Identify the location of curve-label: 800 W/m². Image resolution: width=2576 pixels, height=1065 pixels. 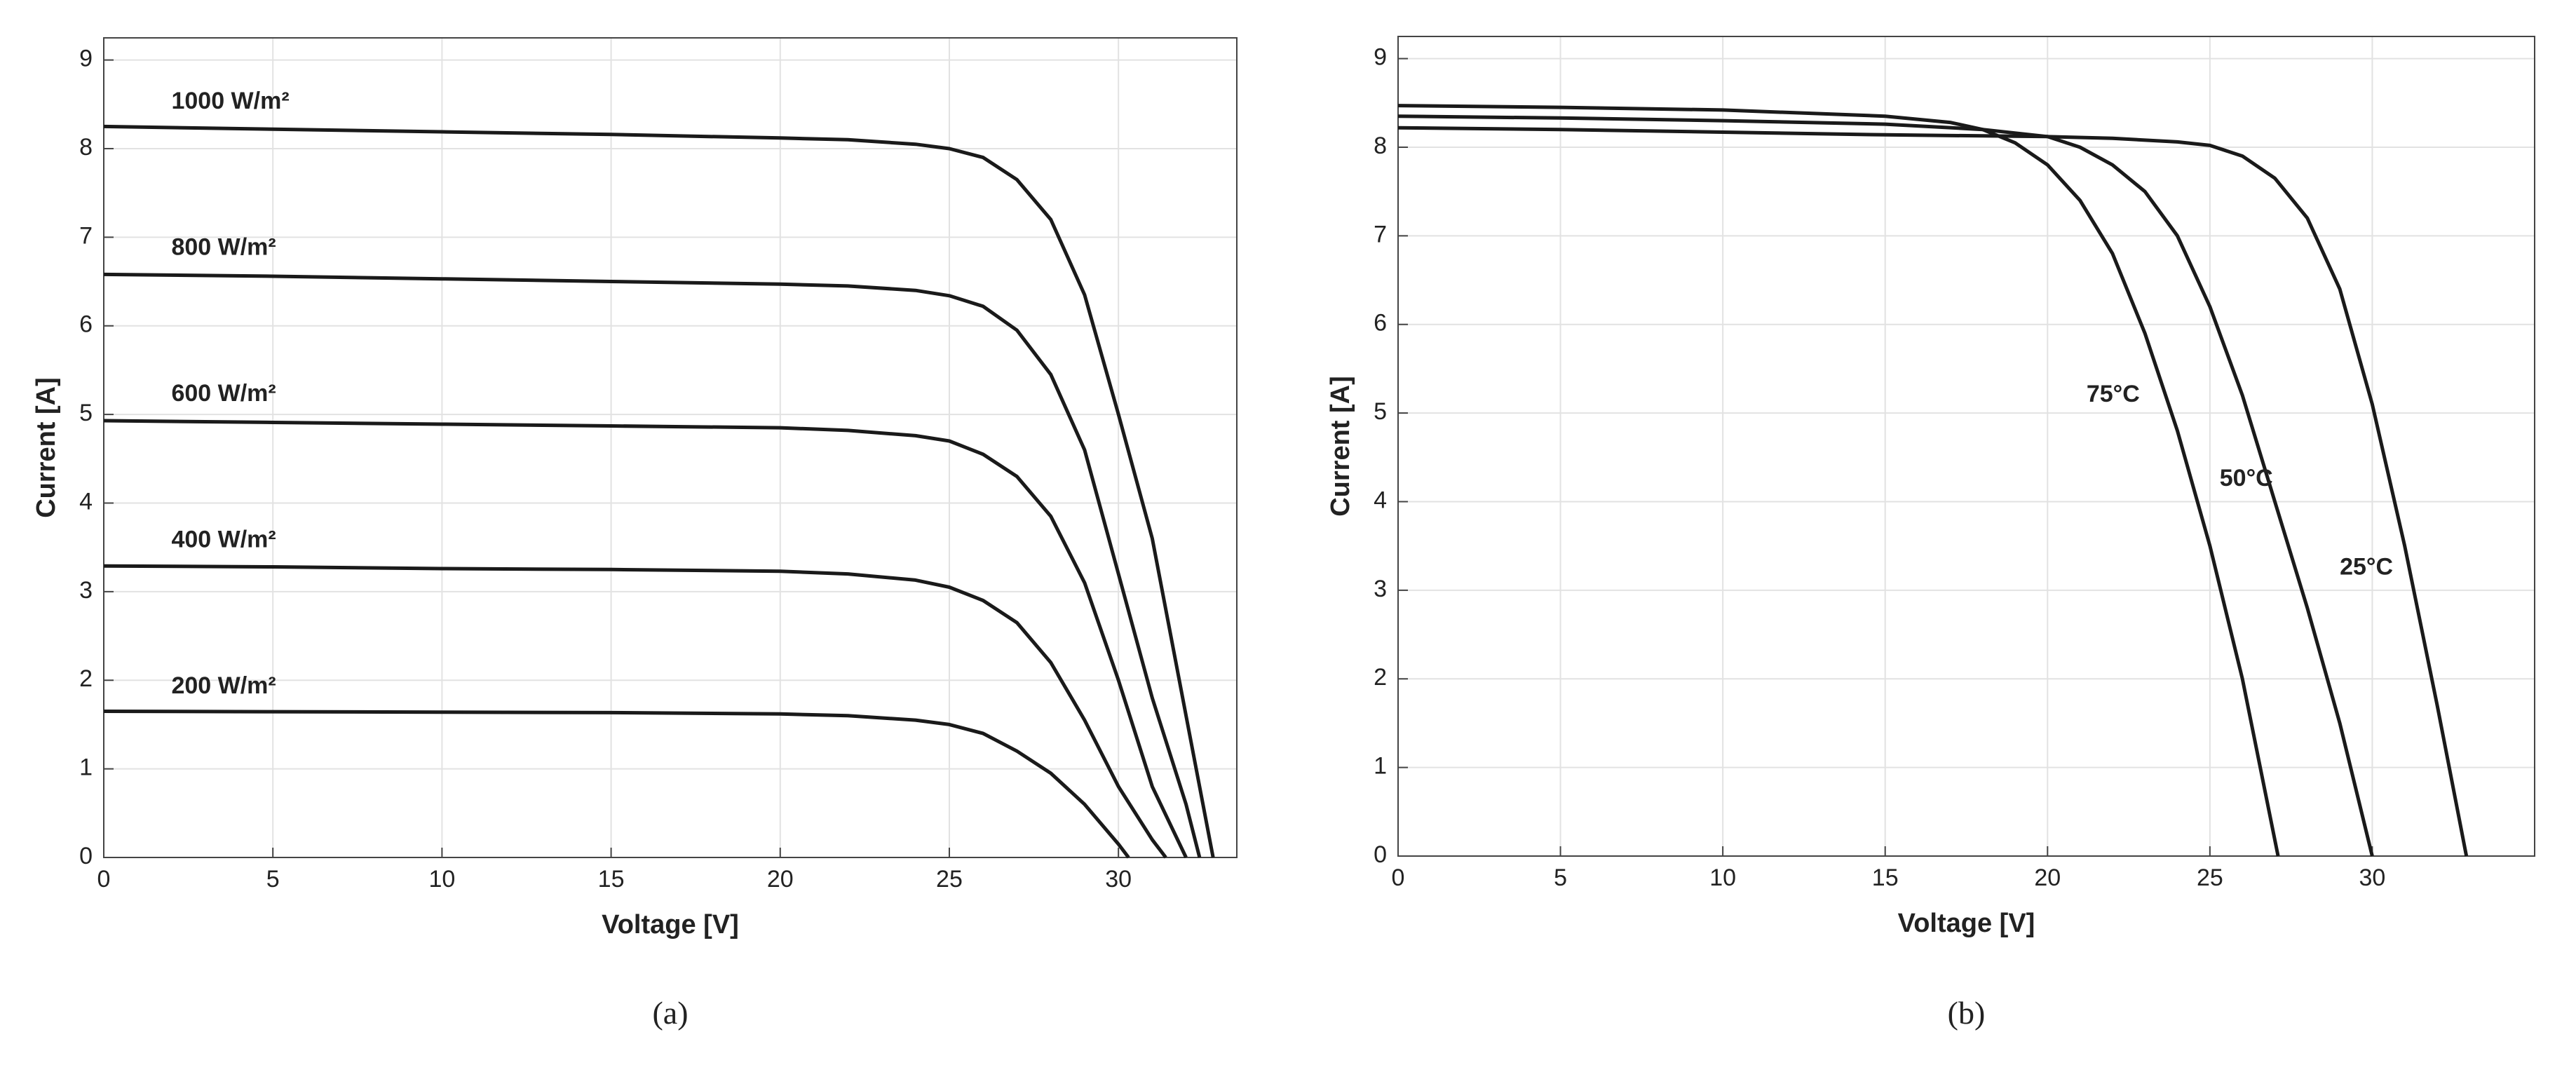
(223, 247).